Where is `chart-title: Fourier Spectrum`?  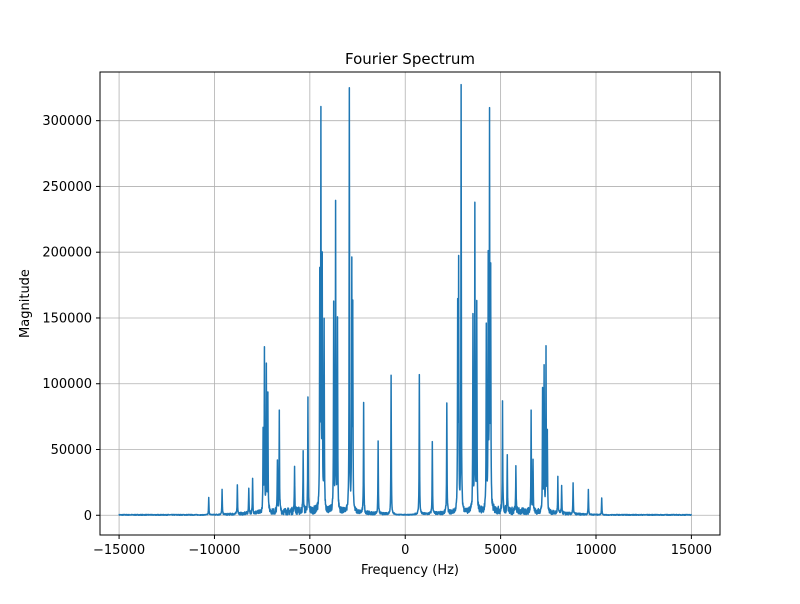 chart-title: Fourier Spectrum is located at coordinates (410, 59).